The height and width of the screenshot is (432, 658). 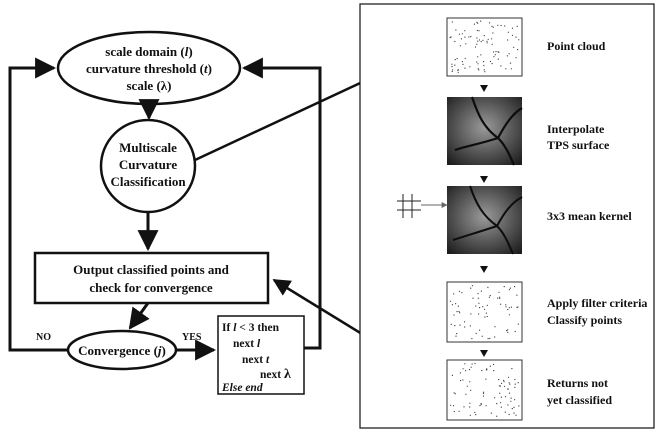 What do you see at coordinates (484, 47) in the screenshot?
I see `point-cloud-image` at bounding box center [484, 47].